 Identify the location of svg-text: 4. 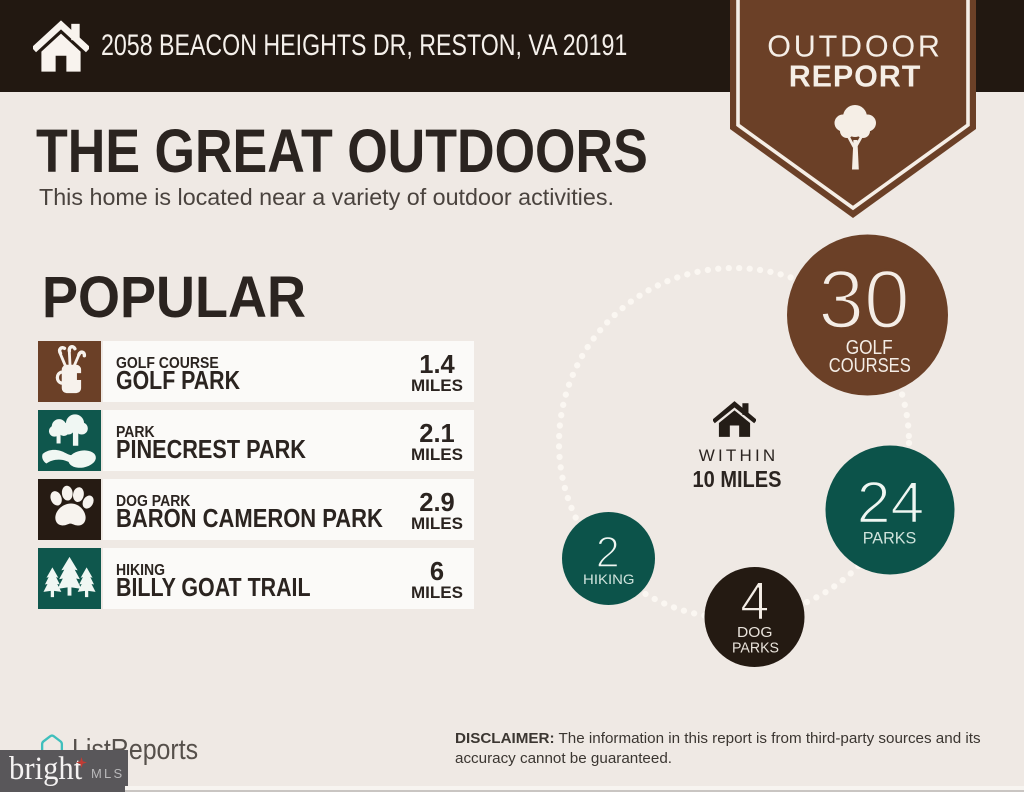
(754, 602).